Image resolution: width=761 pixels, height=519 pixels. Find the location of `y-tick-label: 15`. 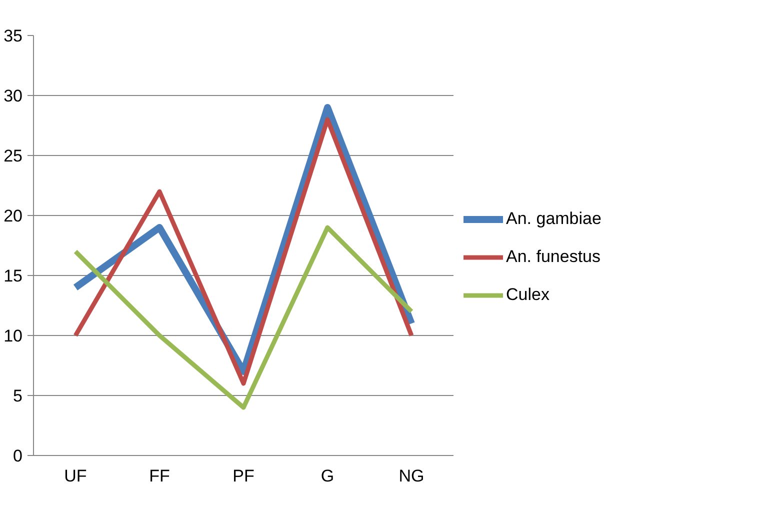

y-tick-label: 15 is located at coordinates (13, 276).